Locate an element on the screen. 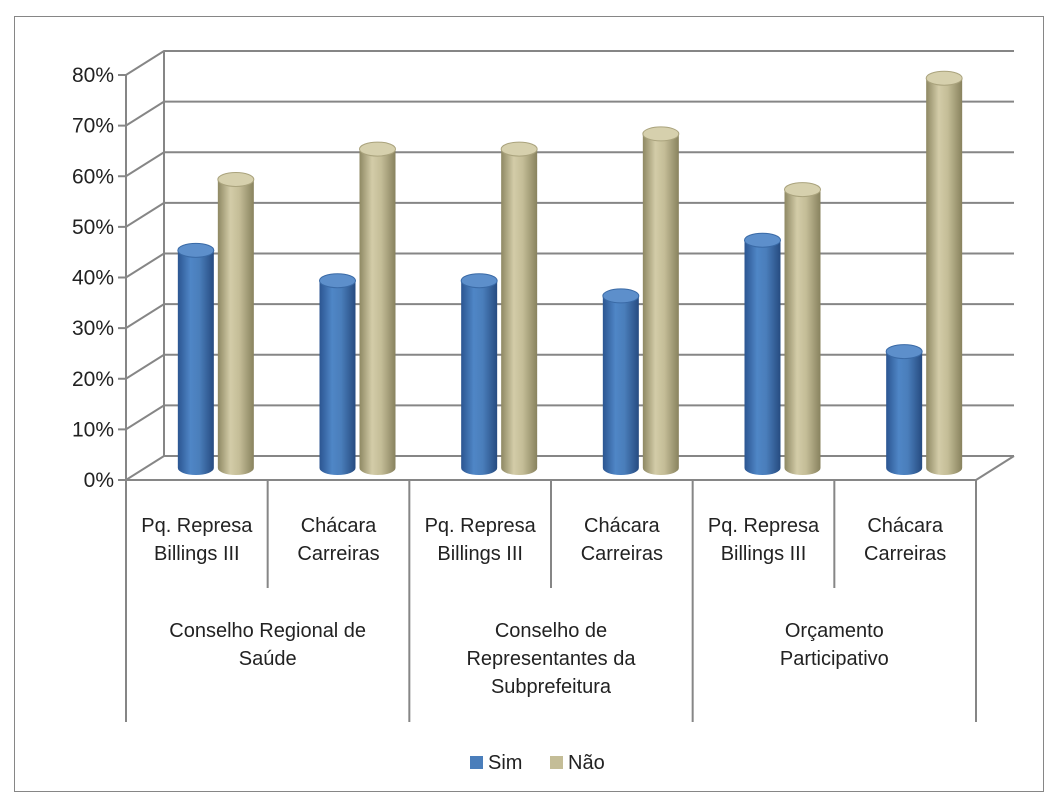 The width and height of the screenshot is (1054, 796). group-label: Conselho Regional de is located at coordinates (267, 631).